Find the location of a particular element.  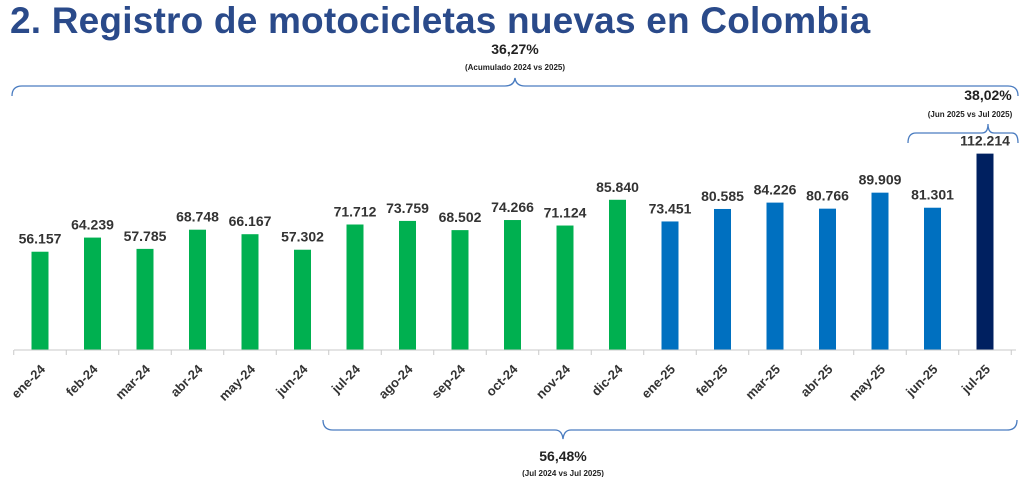

x-tick-label: may-24 is located at coordinates (237, 382).